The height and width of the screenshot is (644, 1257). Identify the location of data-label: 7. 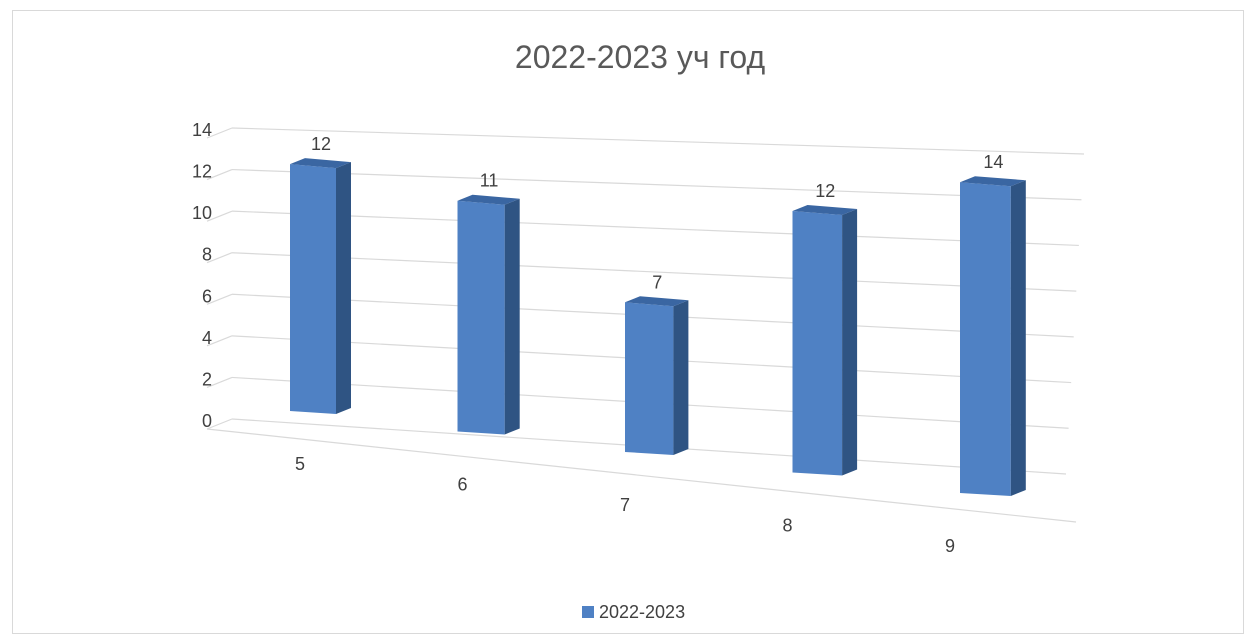
(657, 282).